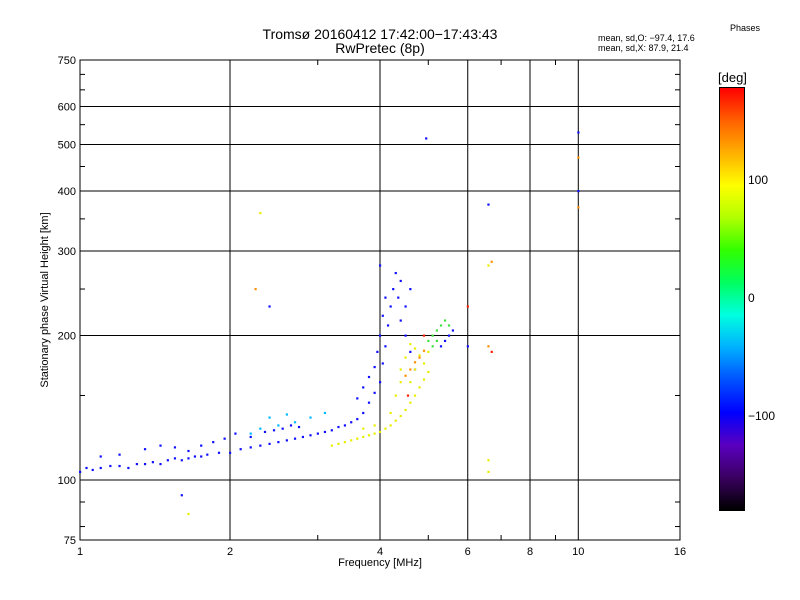 The height and width of the screenshot is (600, 800). What do you see at coordinates (230, 552) in the screenshot?
I see `x-tick-label: 2` at bounding box center [230, 552].